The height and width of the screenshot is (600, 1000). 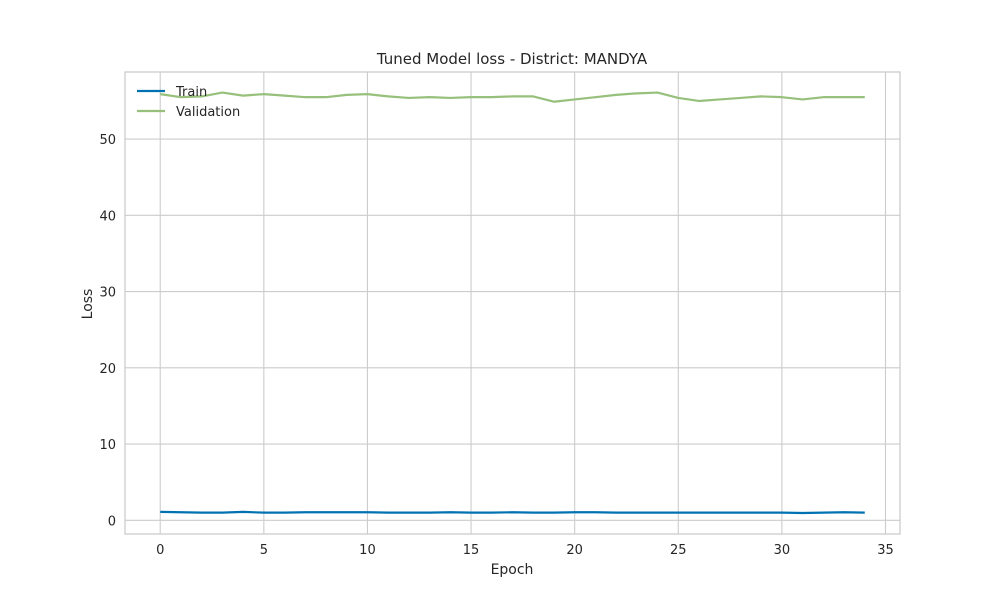 What do you see at coordinates (512, 59) in the screenshot?
I see `chart-title: Tuned Model loss - District: MANDYA` at bounding box center [512, 59].